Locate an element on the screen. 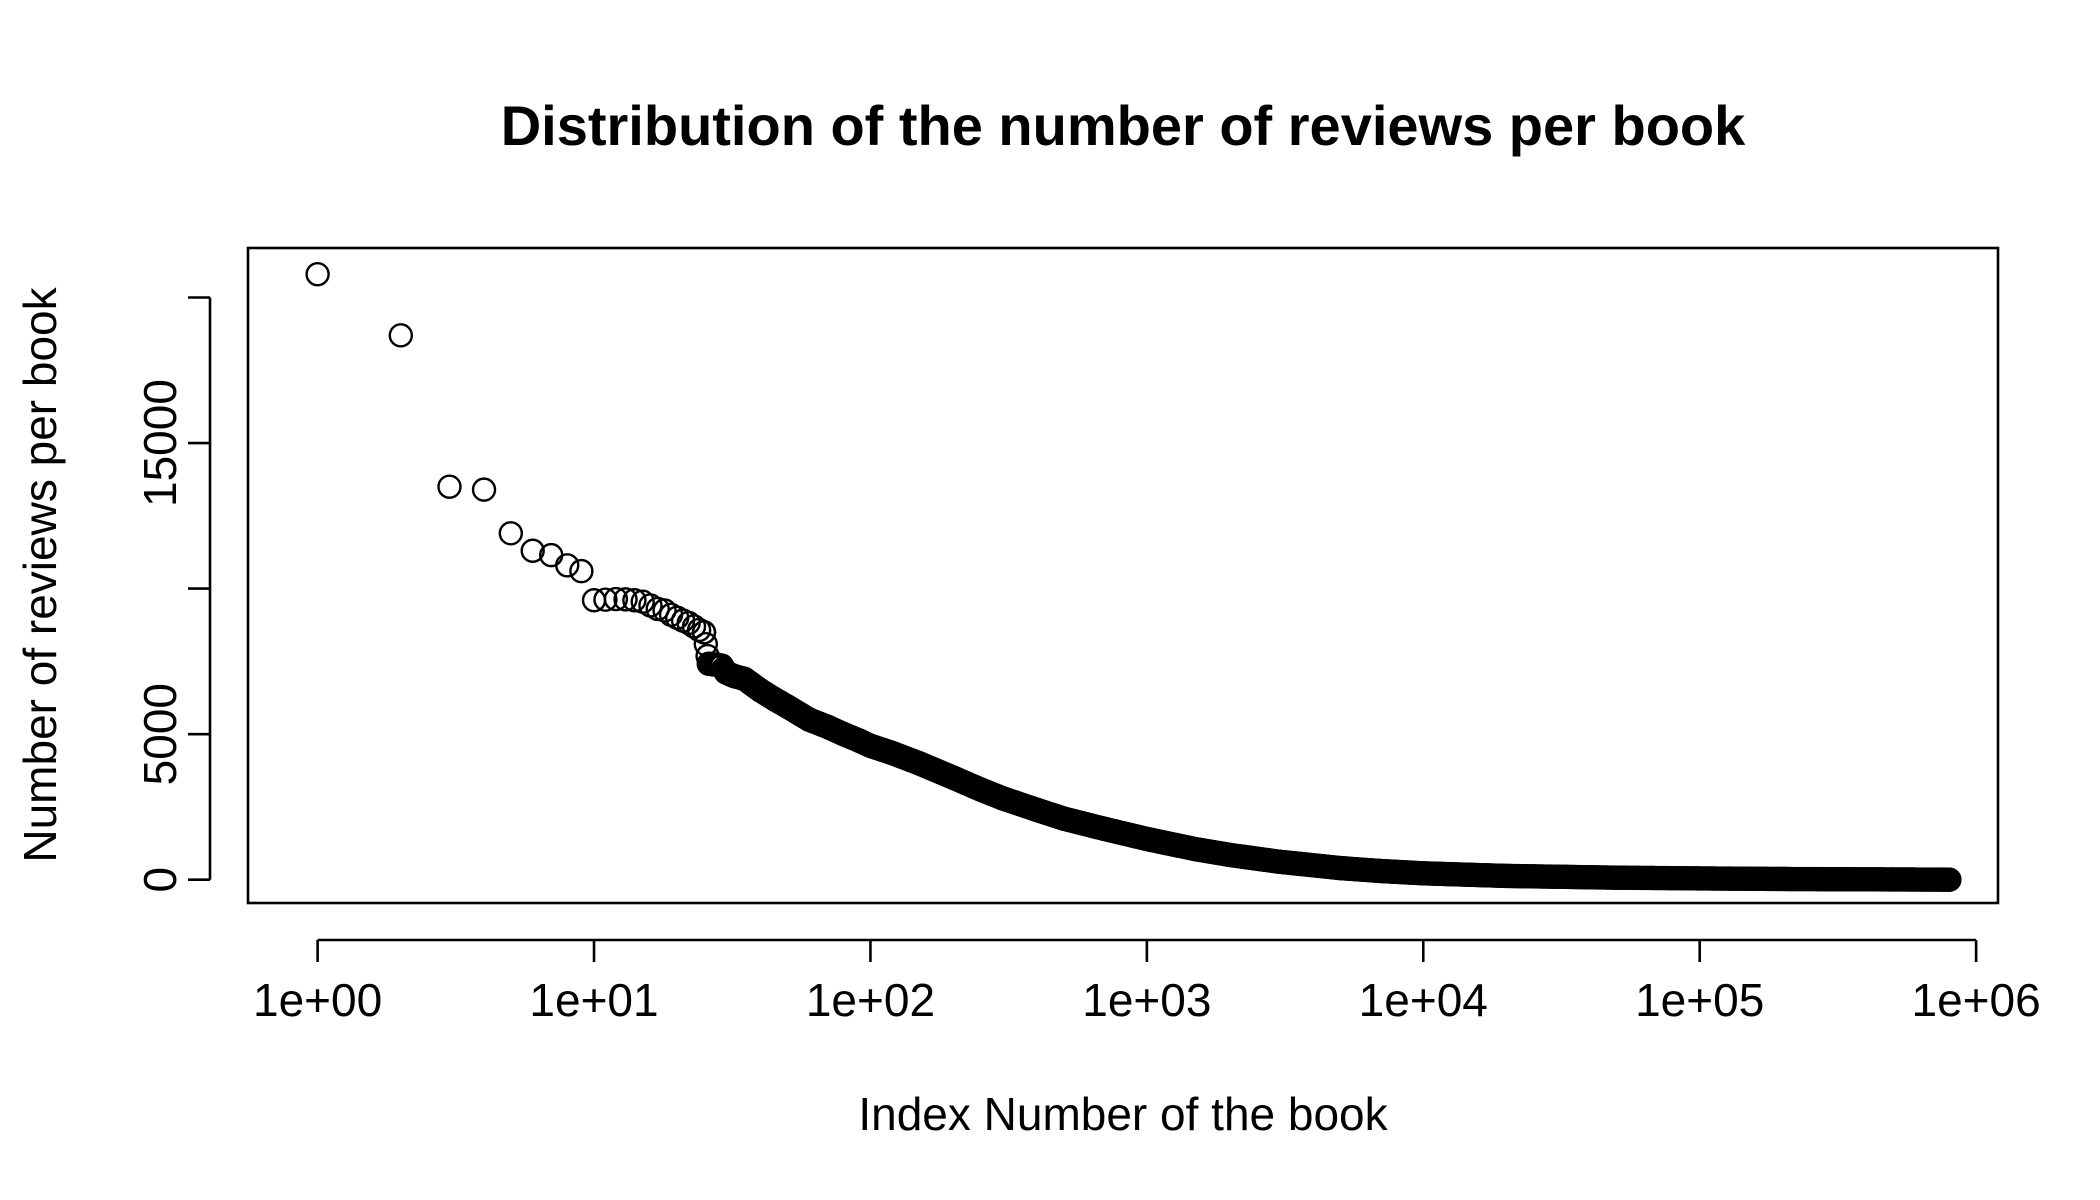 Image resolution: width=2100 pixels, height=1200 pixels. y-axis: 0 5000 15000 is located at coordinates (173, 594).